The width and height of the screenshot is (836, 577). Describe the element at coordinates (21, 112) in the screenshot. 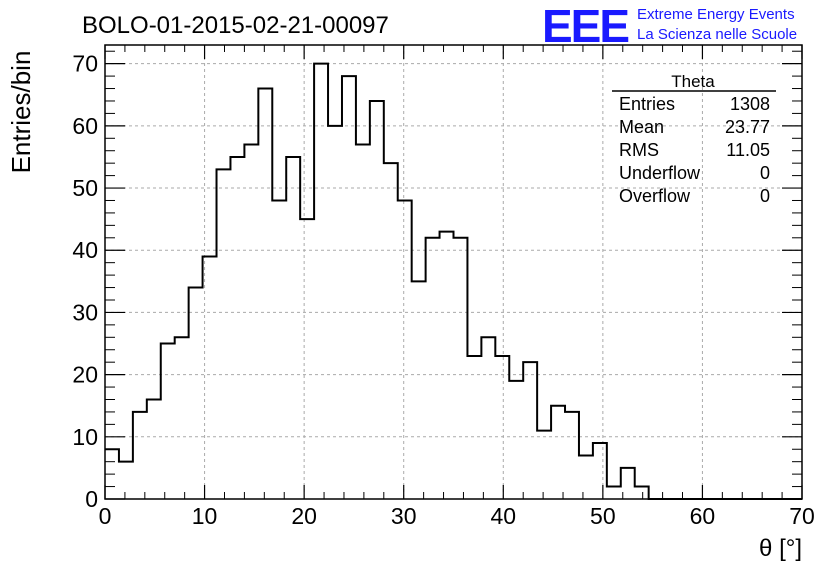

I see `y-axis-label: Entries/bin` at that location.